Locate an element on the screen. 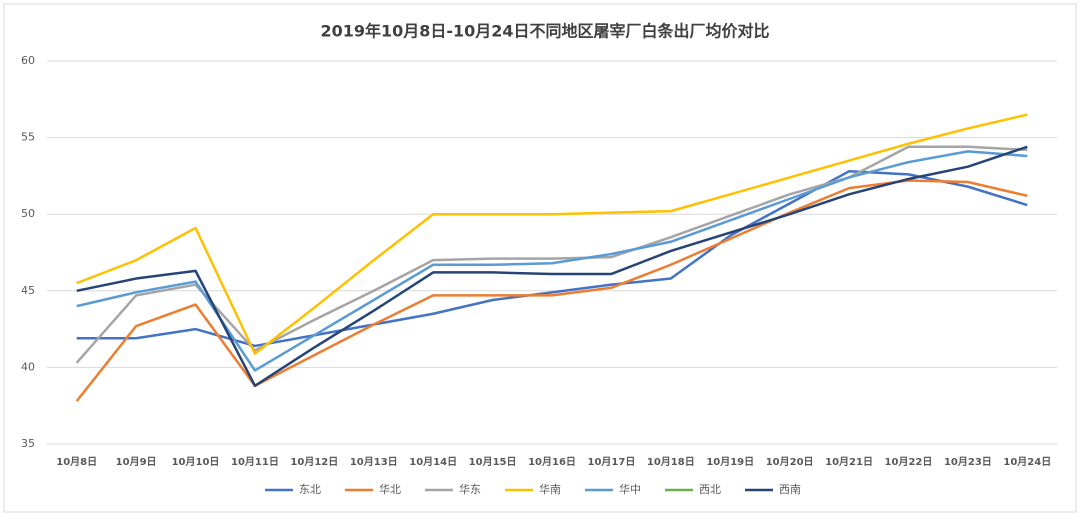 The image size is (1080, 524). x-tick-label: 10月10日 is located at coordinates (196, 462).